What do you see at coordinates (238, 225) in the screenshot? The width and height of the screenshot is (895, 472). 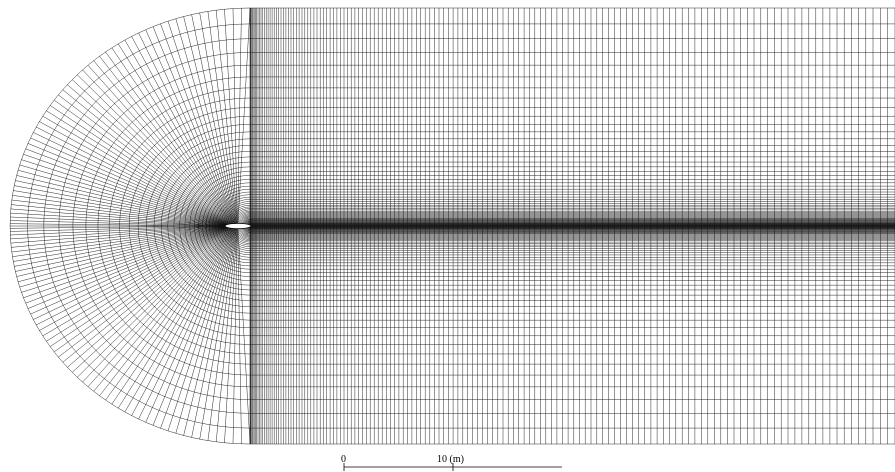 I see `airfoil` at bounding box center [238, 225].